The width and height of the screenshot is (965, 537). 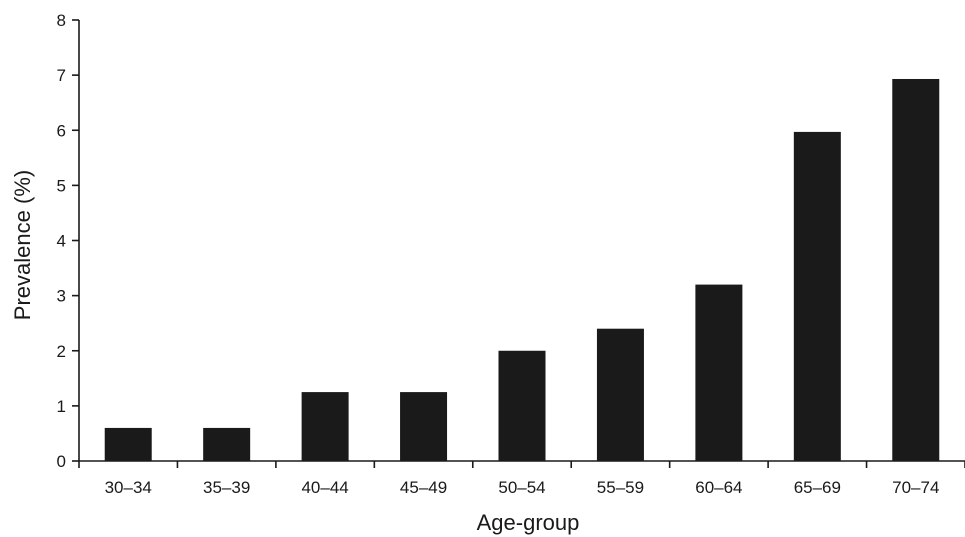 What do you see at coordinates (528, 522) in the screenshot?
I see `x-axis-title: Age-group` at bounding box center [528, 522].